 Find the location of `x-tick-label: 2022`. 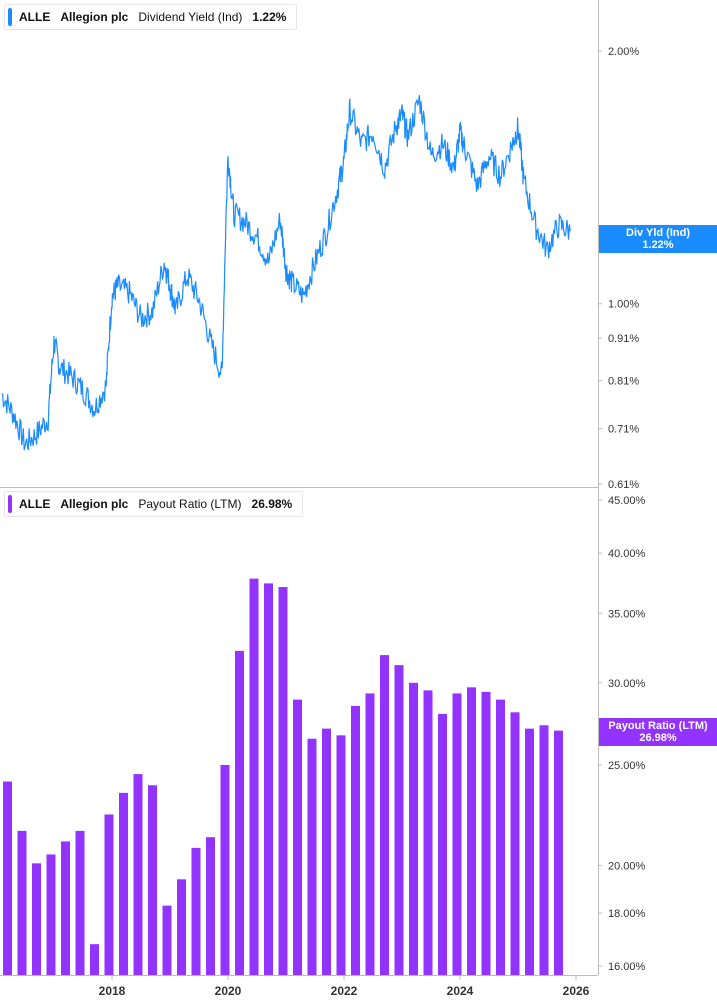

x-tick-label: 2022 is located at coordinates (344, 991).